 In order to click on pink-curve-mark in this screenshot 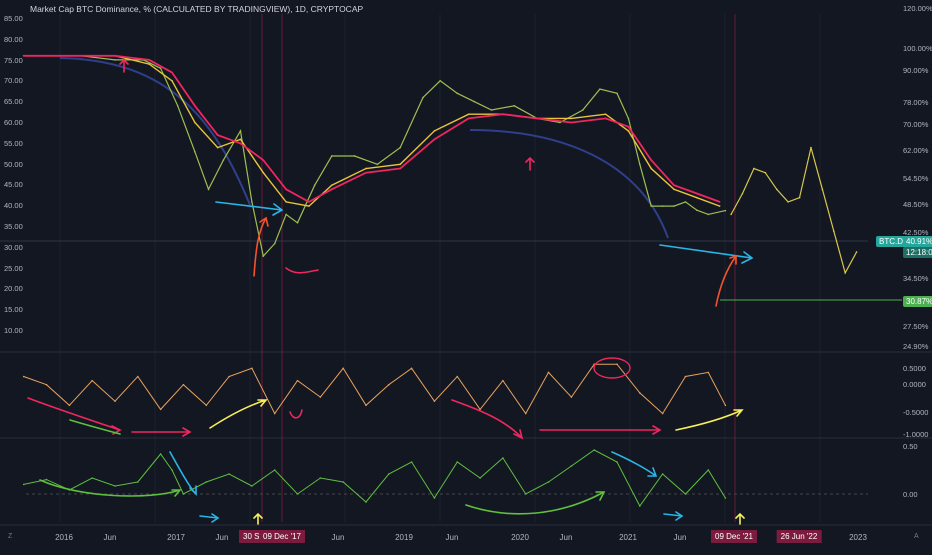, I will do `click(296, 414)`.